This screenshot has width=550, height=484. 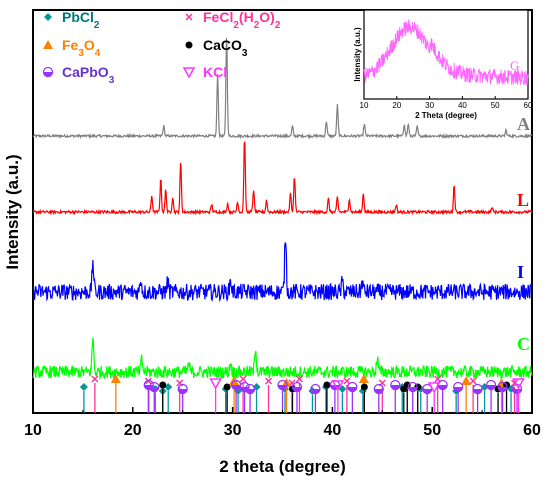 What do you see at coordinates (495, 105) in the screenshot?
I see `inset-tick-label: 50` at bounding box center [495, 105].